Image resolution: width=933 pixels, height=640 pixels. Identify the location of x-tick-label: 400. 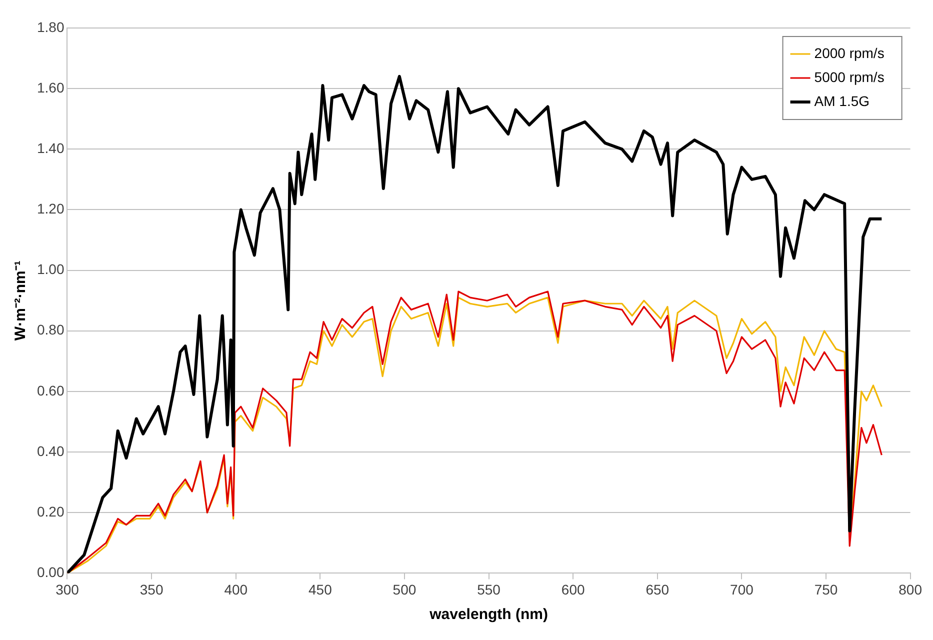
(236, 589).